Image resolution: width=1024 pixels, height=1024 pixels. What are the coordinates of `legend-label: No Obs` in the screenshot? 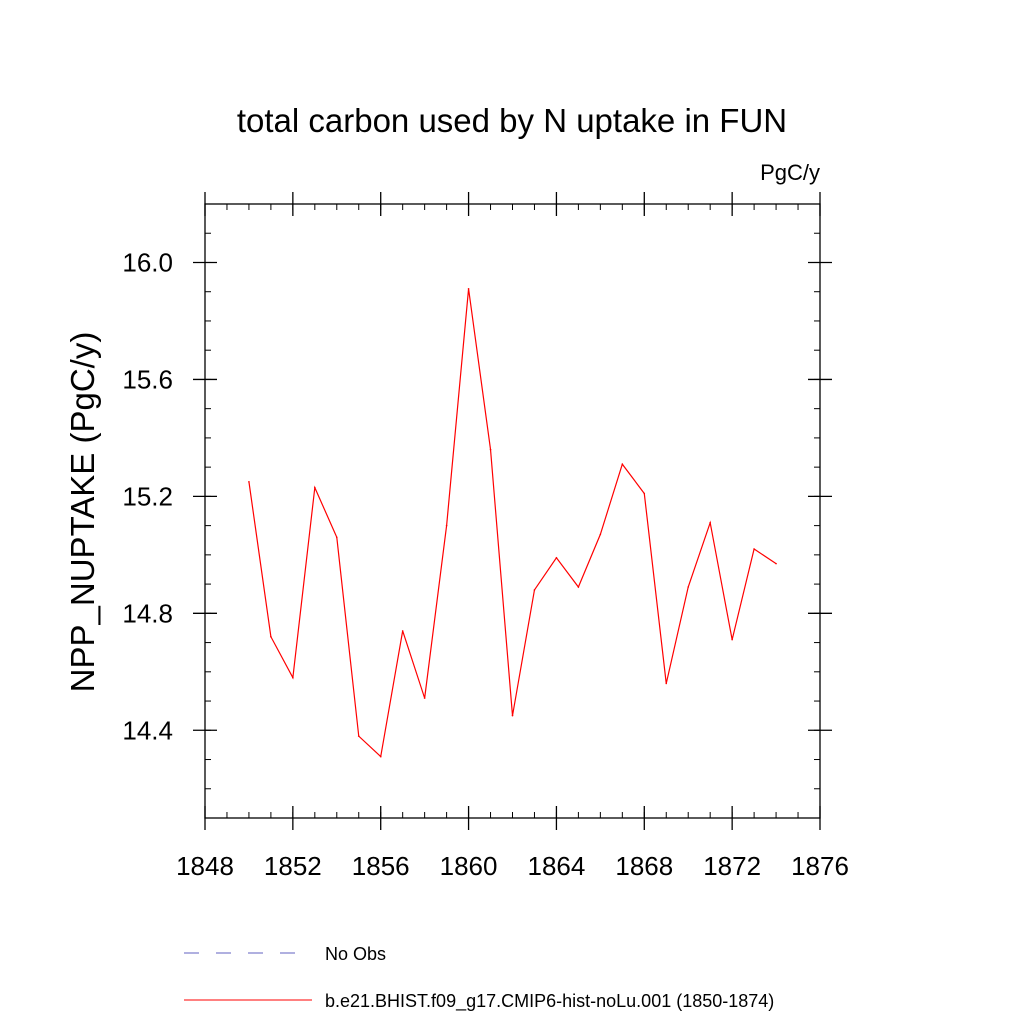 It's located at (355, 954).